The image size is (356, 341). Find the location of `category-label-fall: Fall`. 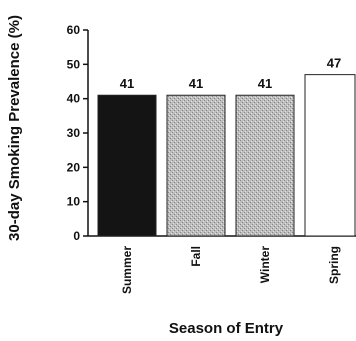

category-label-fall: Fall is located at coordinates (196, 256).